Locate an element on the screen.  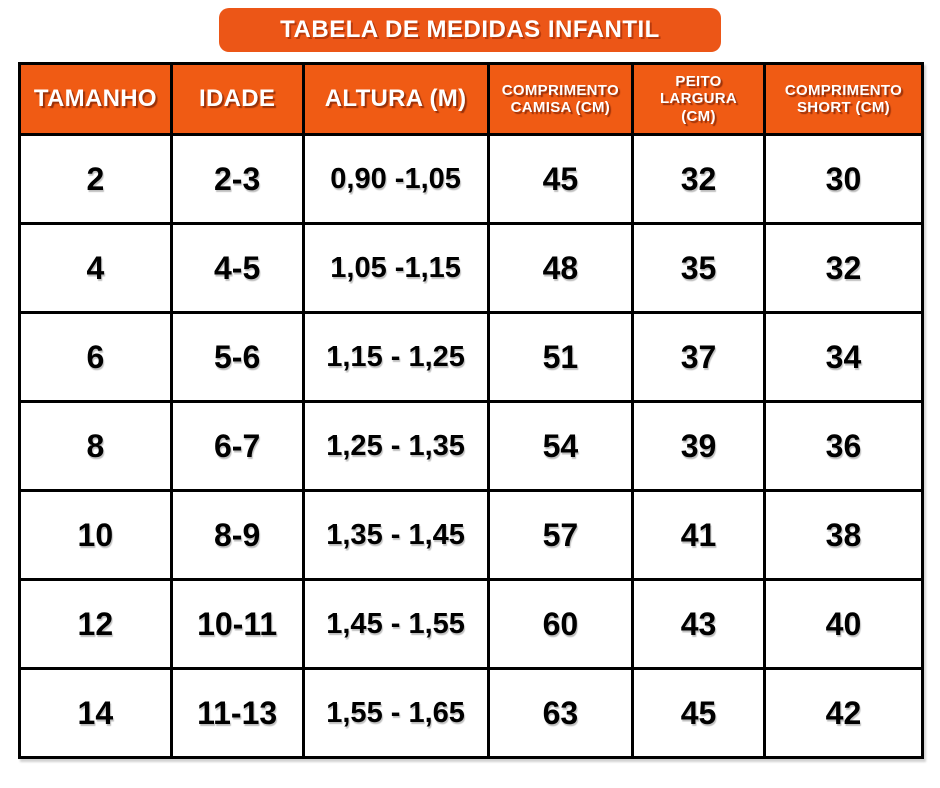
table-row: 4 4-5 1,05 -1,15 48 35 32 is located at coordinates (471, 268).